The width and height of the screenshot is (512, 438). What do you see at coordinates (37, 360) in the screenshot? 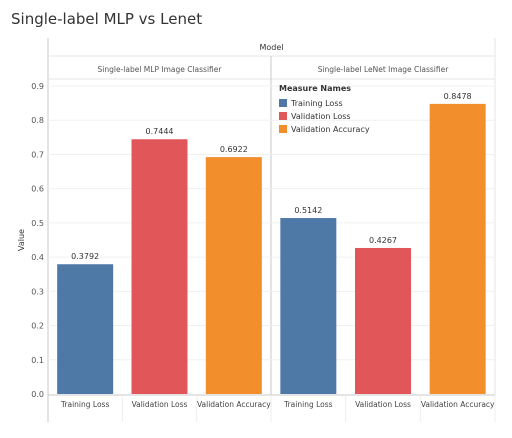
I see `y-tick-label: 0.1` at bounding box center [37, 360].